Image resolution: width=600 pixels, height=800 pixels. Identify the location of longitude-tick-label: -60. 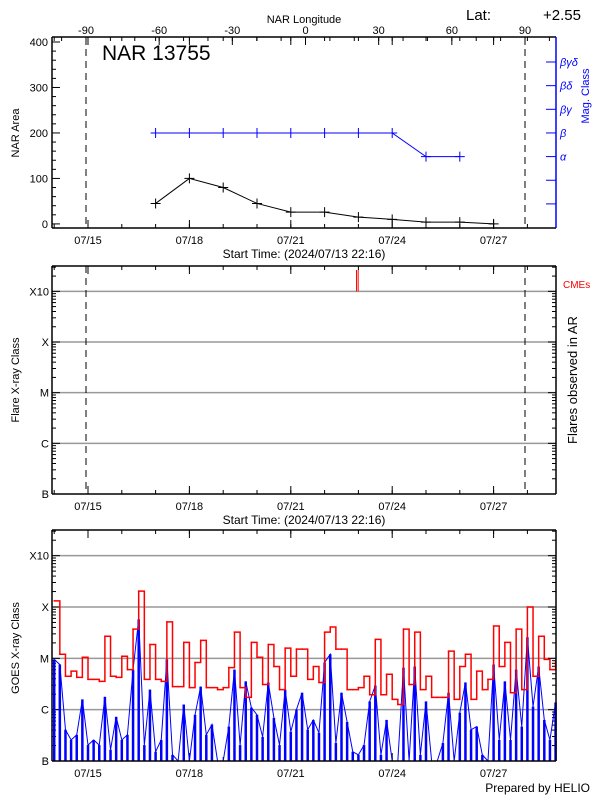
(159, 31).